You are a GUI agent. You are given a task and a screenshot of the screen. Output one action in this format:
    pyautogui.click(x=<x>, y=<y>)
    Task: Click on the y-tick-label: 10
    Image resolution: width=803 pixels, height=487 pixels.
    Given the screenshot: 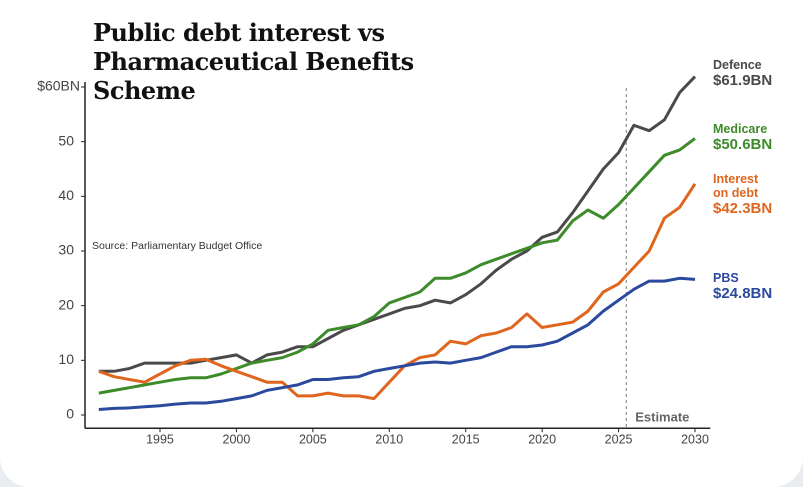 What is the action you would take?
    pyautogui.click(x=66, y=359)
    